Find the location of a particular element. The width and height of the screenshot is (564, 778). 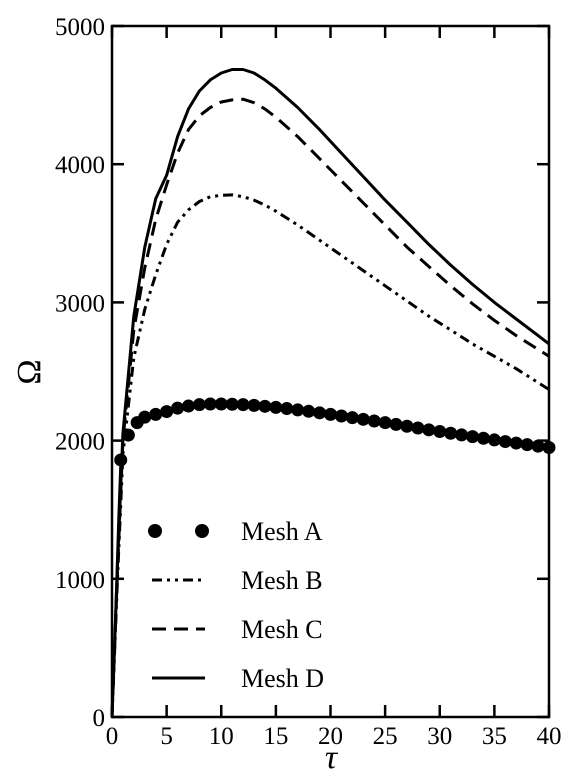

legend-item: Mesh A is located at coordinates (235, 531).